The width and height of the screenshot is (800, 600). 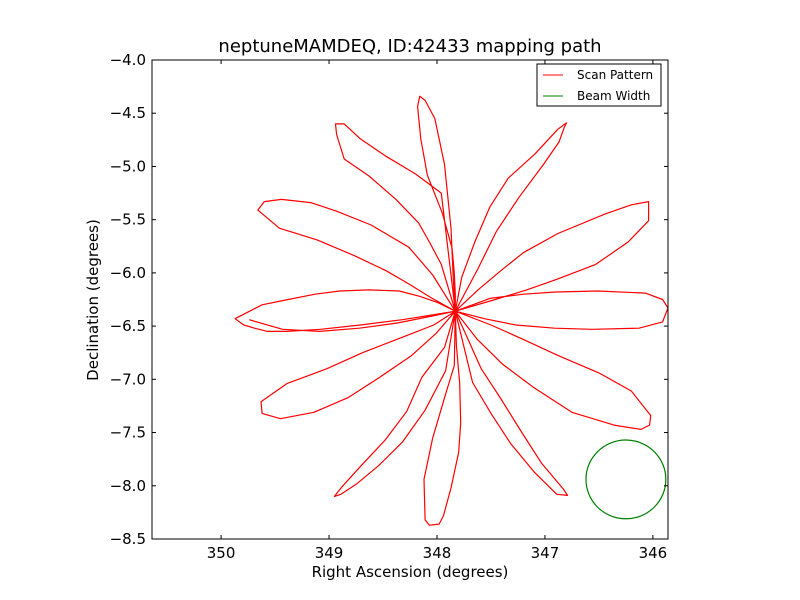 I want to click on y-tick-label: −5.0, so click(x=128, y=166).